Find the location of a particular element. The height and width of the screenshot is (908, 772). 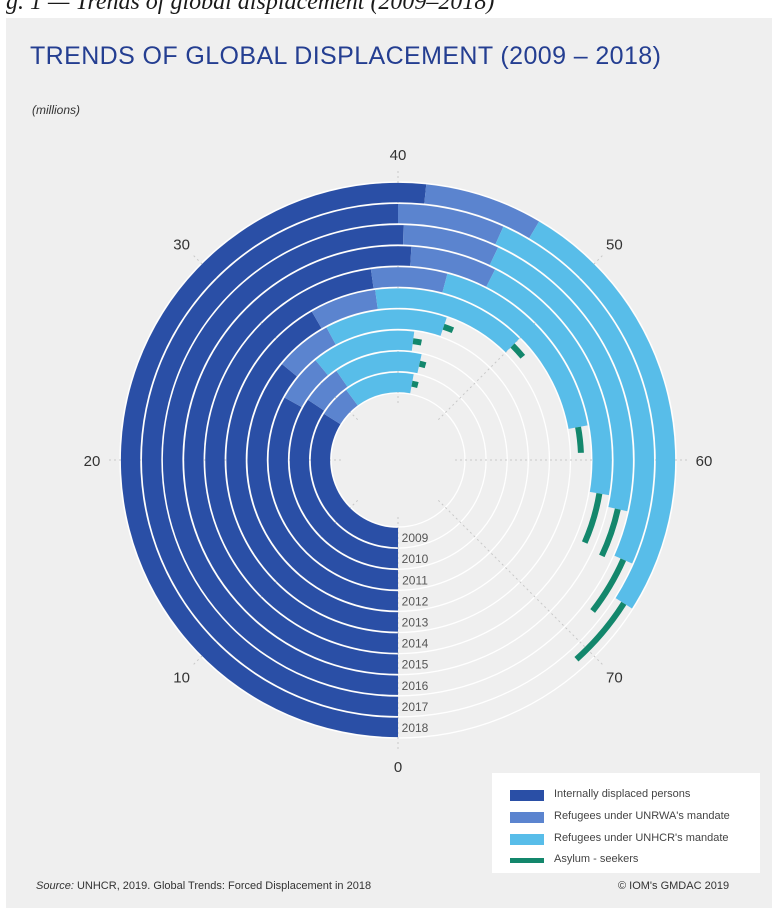

year-label-2016: 2016 is located at coordinates (415, 686).